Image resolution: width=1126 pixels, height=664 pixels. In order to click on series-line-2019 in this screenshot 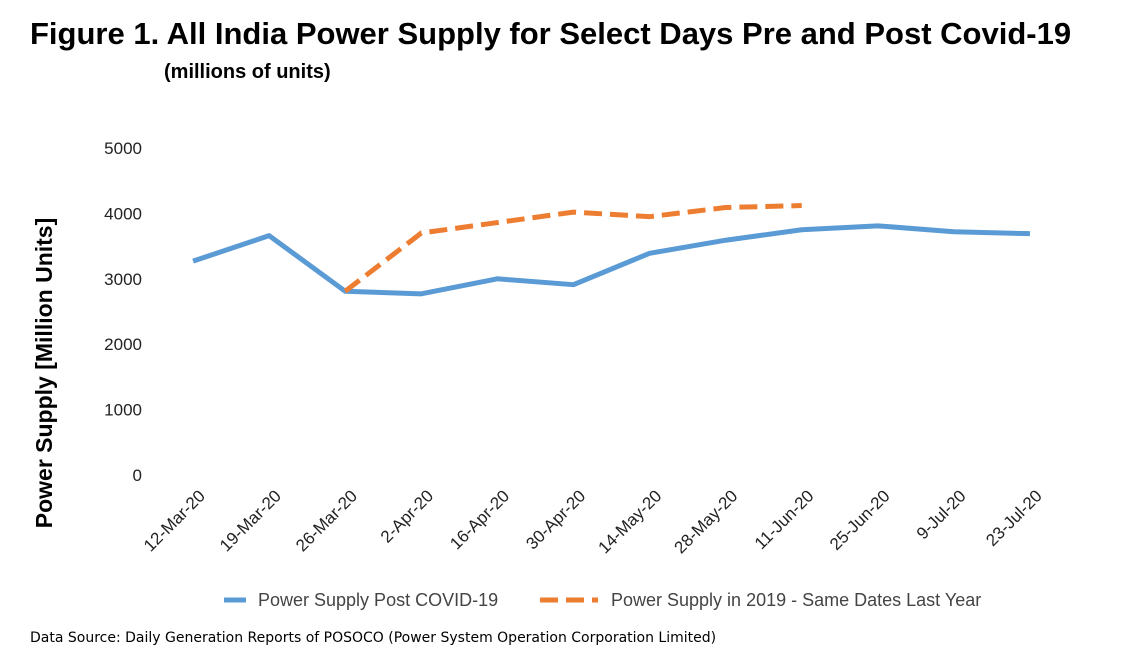, I will do `click(572, 248)`.